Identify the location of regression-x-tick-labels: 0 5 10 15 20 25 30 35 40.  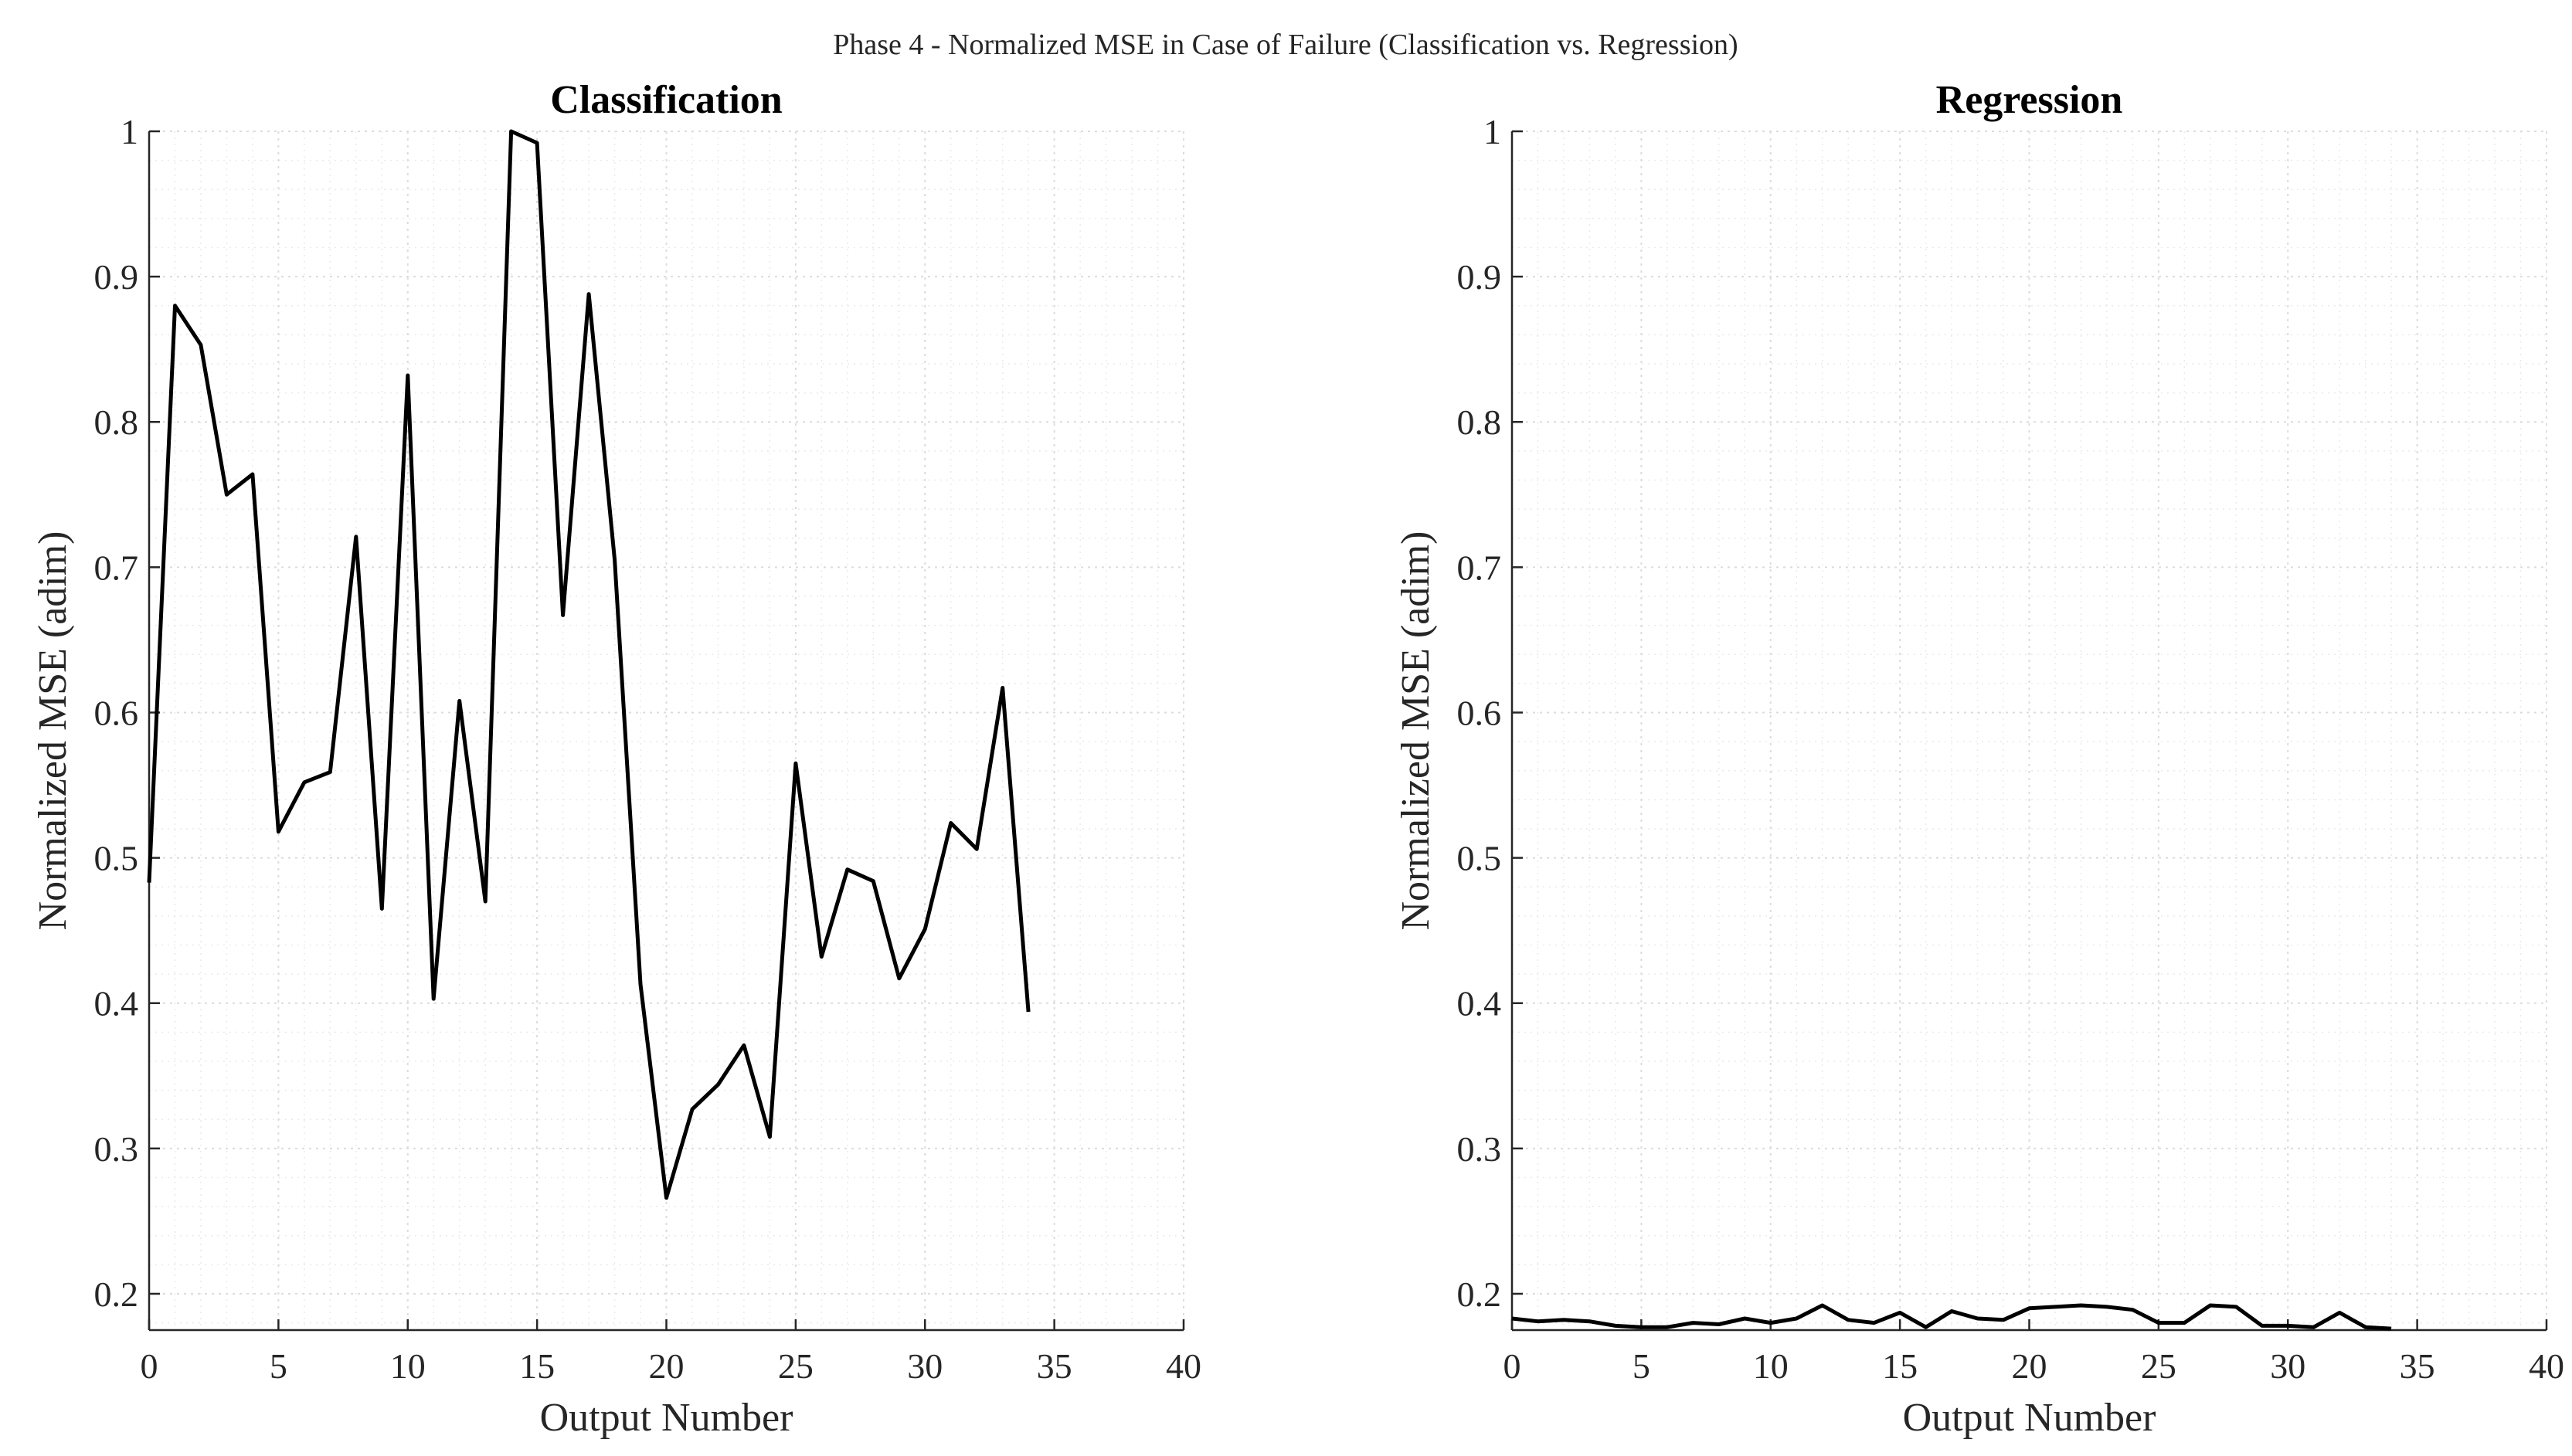
(2034, 1366).